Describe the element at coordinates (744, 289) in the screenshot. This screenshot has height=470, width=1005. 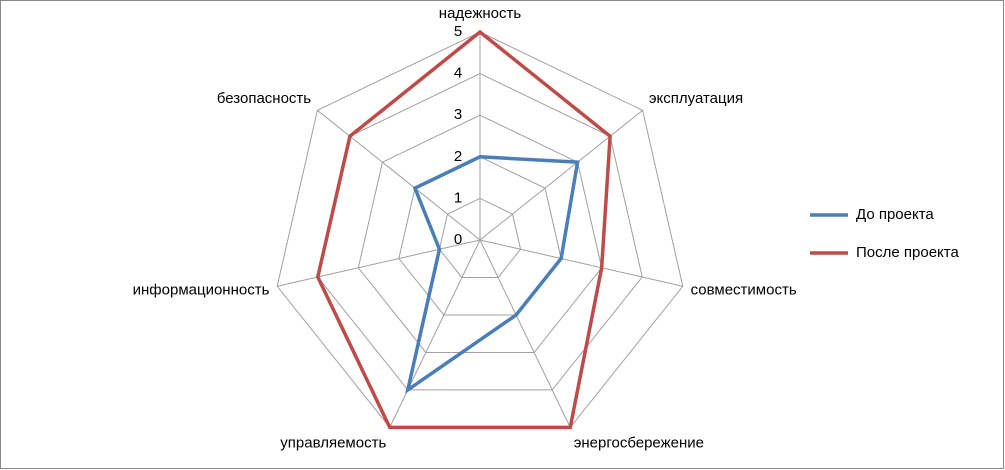
I see `category-label: совместимость` at that location.